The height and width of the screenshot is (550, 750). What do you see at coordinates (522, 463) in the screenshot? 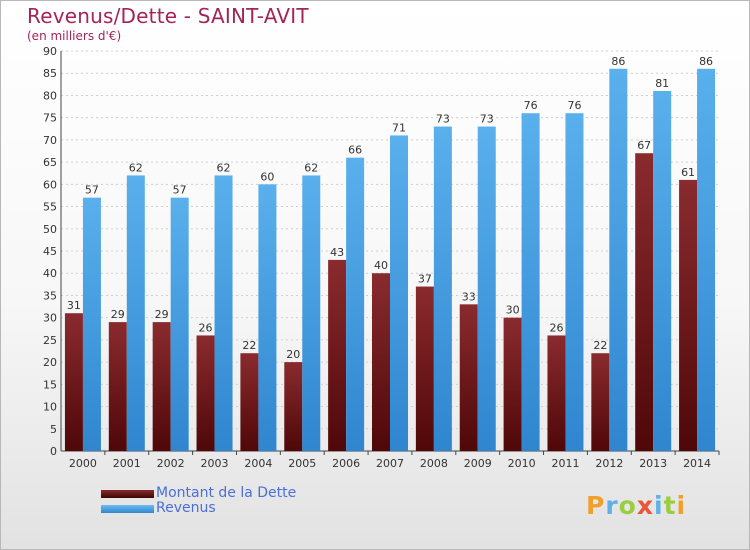
I see `x-tick-label: 2010` at bounding box center [522, 463].